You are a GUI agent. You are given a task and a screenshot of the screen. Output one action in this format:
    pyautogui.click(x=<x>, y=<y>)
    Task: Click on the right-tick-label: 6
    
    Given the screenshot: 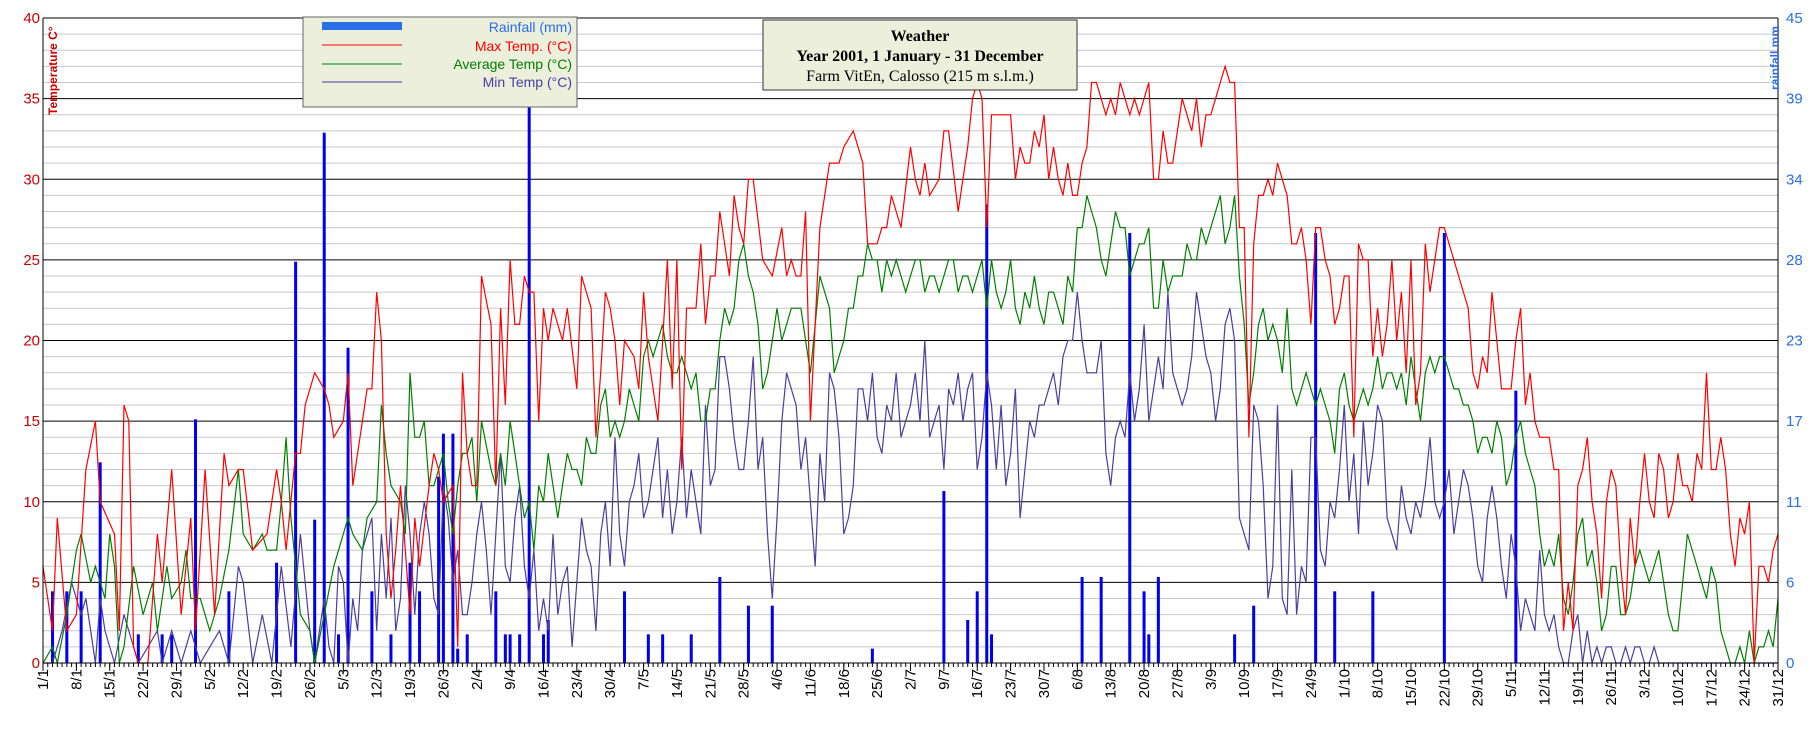 What is the action you would take?
    pyautogui.click(x=1790, y=582)
    